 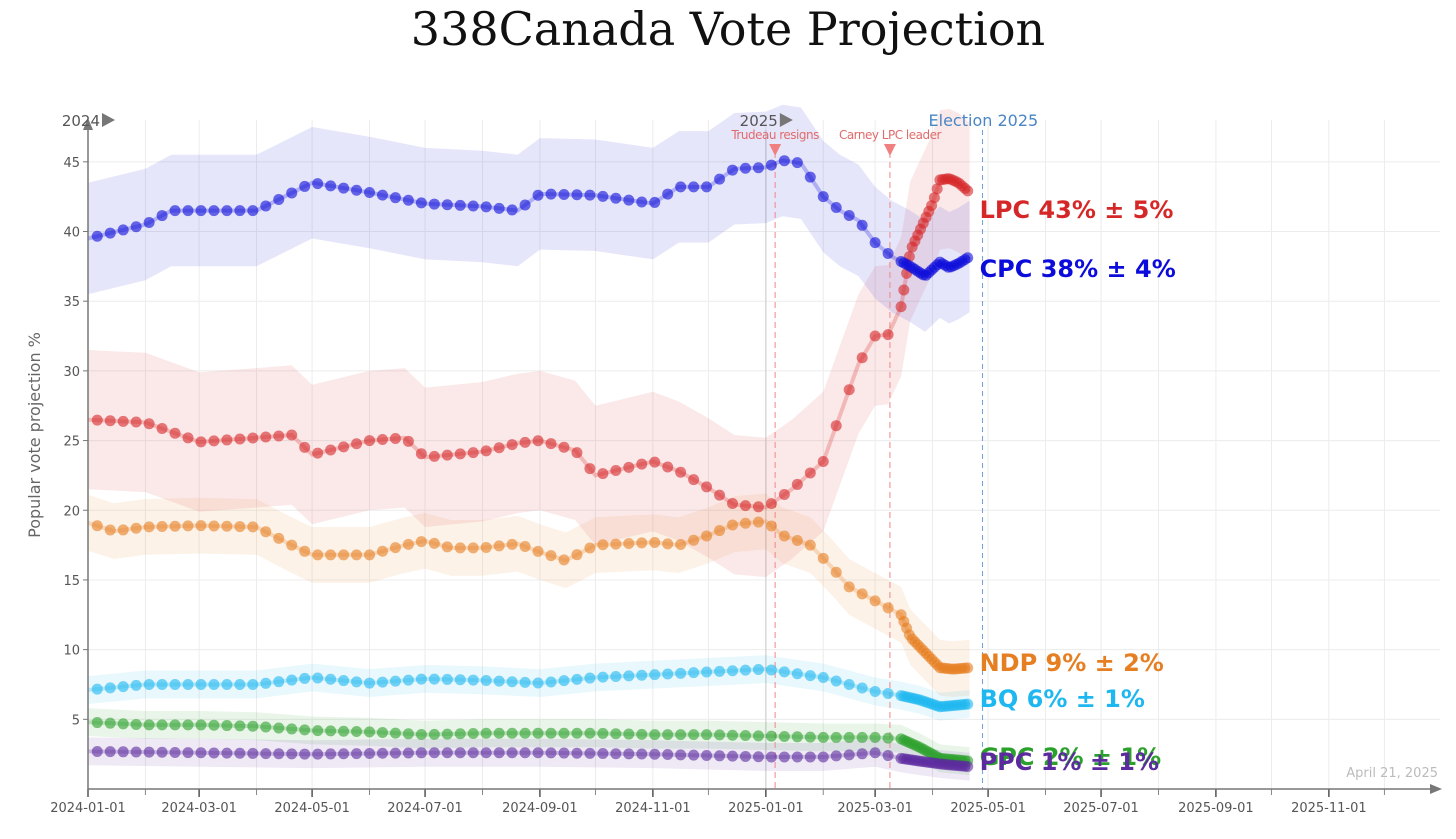 What do you see at coordinates (1069, 762) in the screenshot?
I see `end-label-ppc: PPC 1% ± 1%` at bounding box center [1069, 762].